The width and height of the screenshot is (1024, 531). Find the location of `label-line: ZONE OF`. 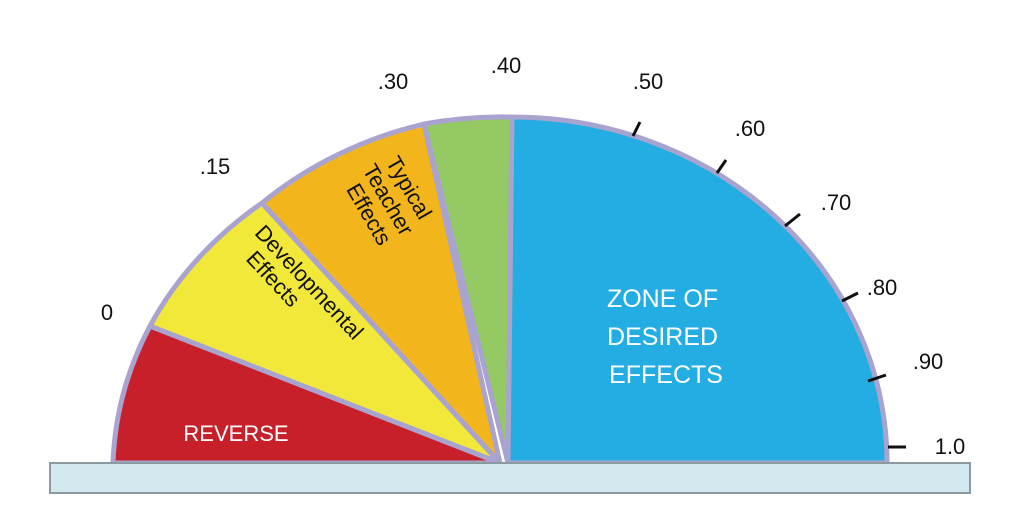

label-line: ZONE OF is located at coordinates (662, 299).